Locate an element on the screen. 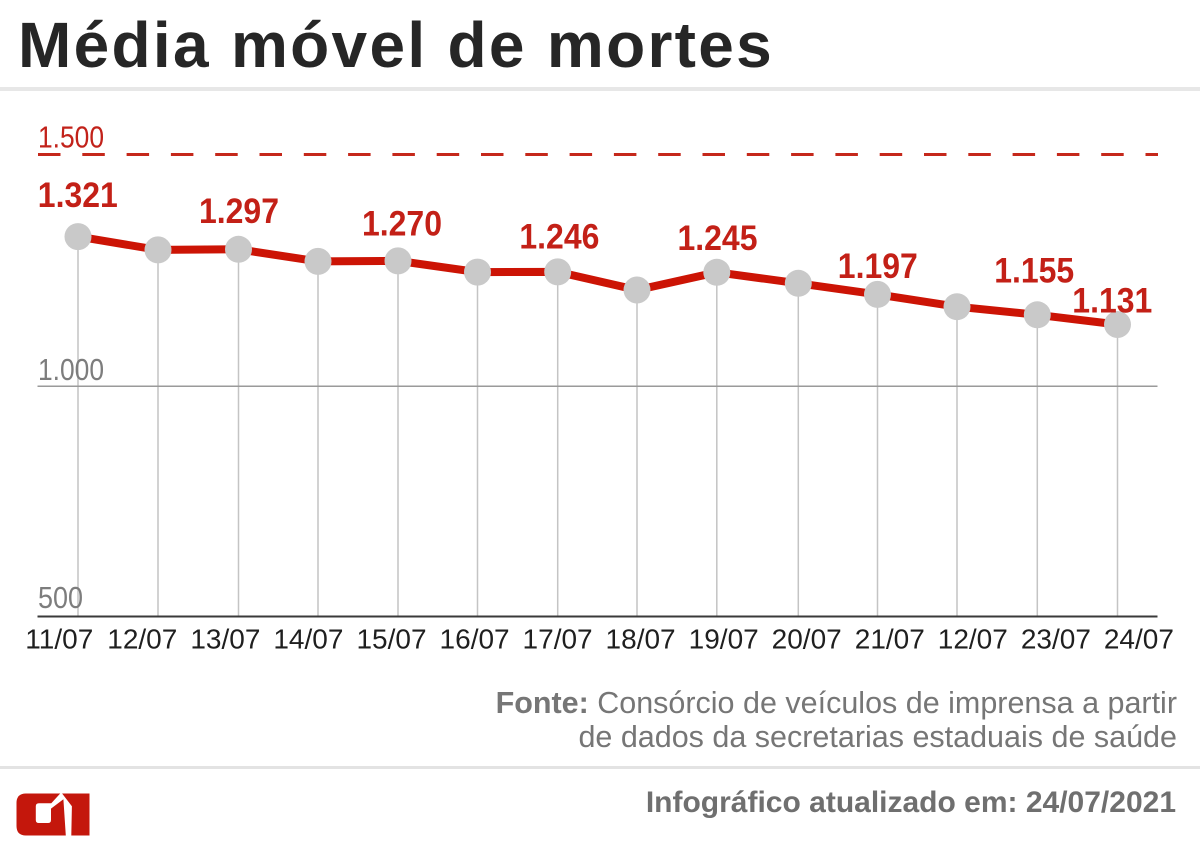 This screenshot has height=862, width=1200. svg-text: 1.131 is located at coordinates (1112, 301).